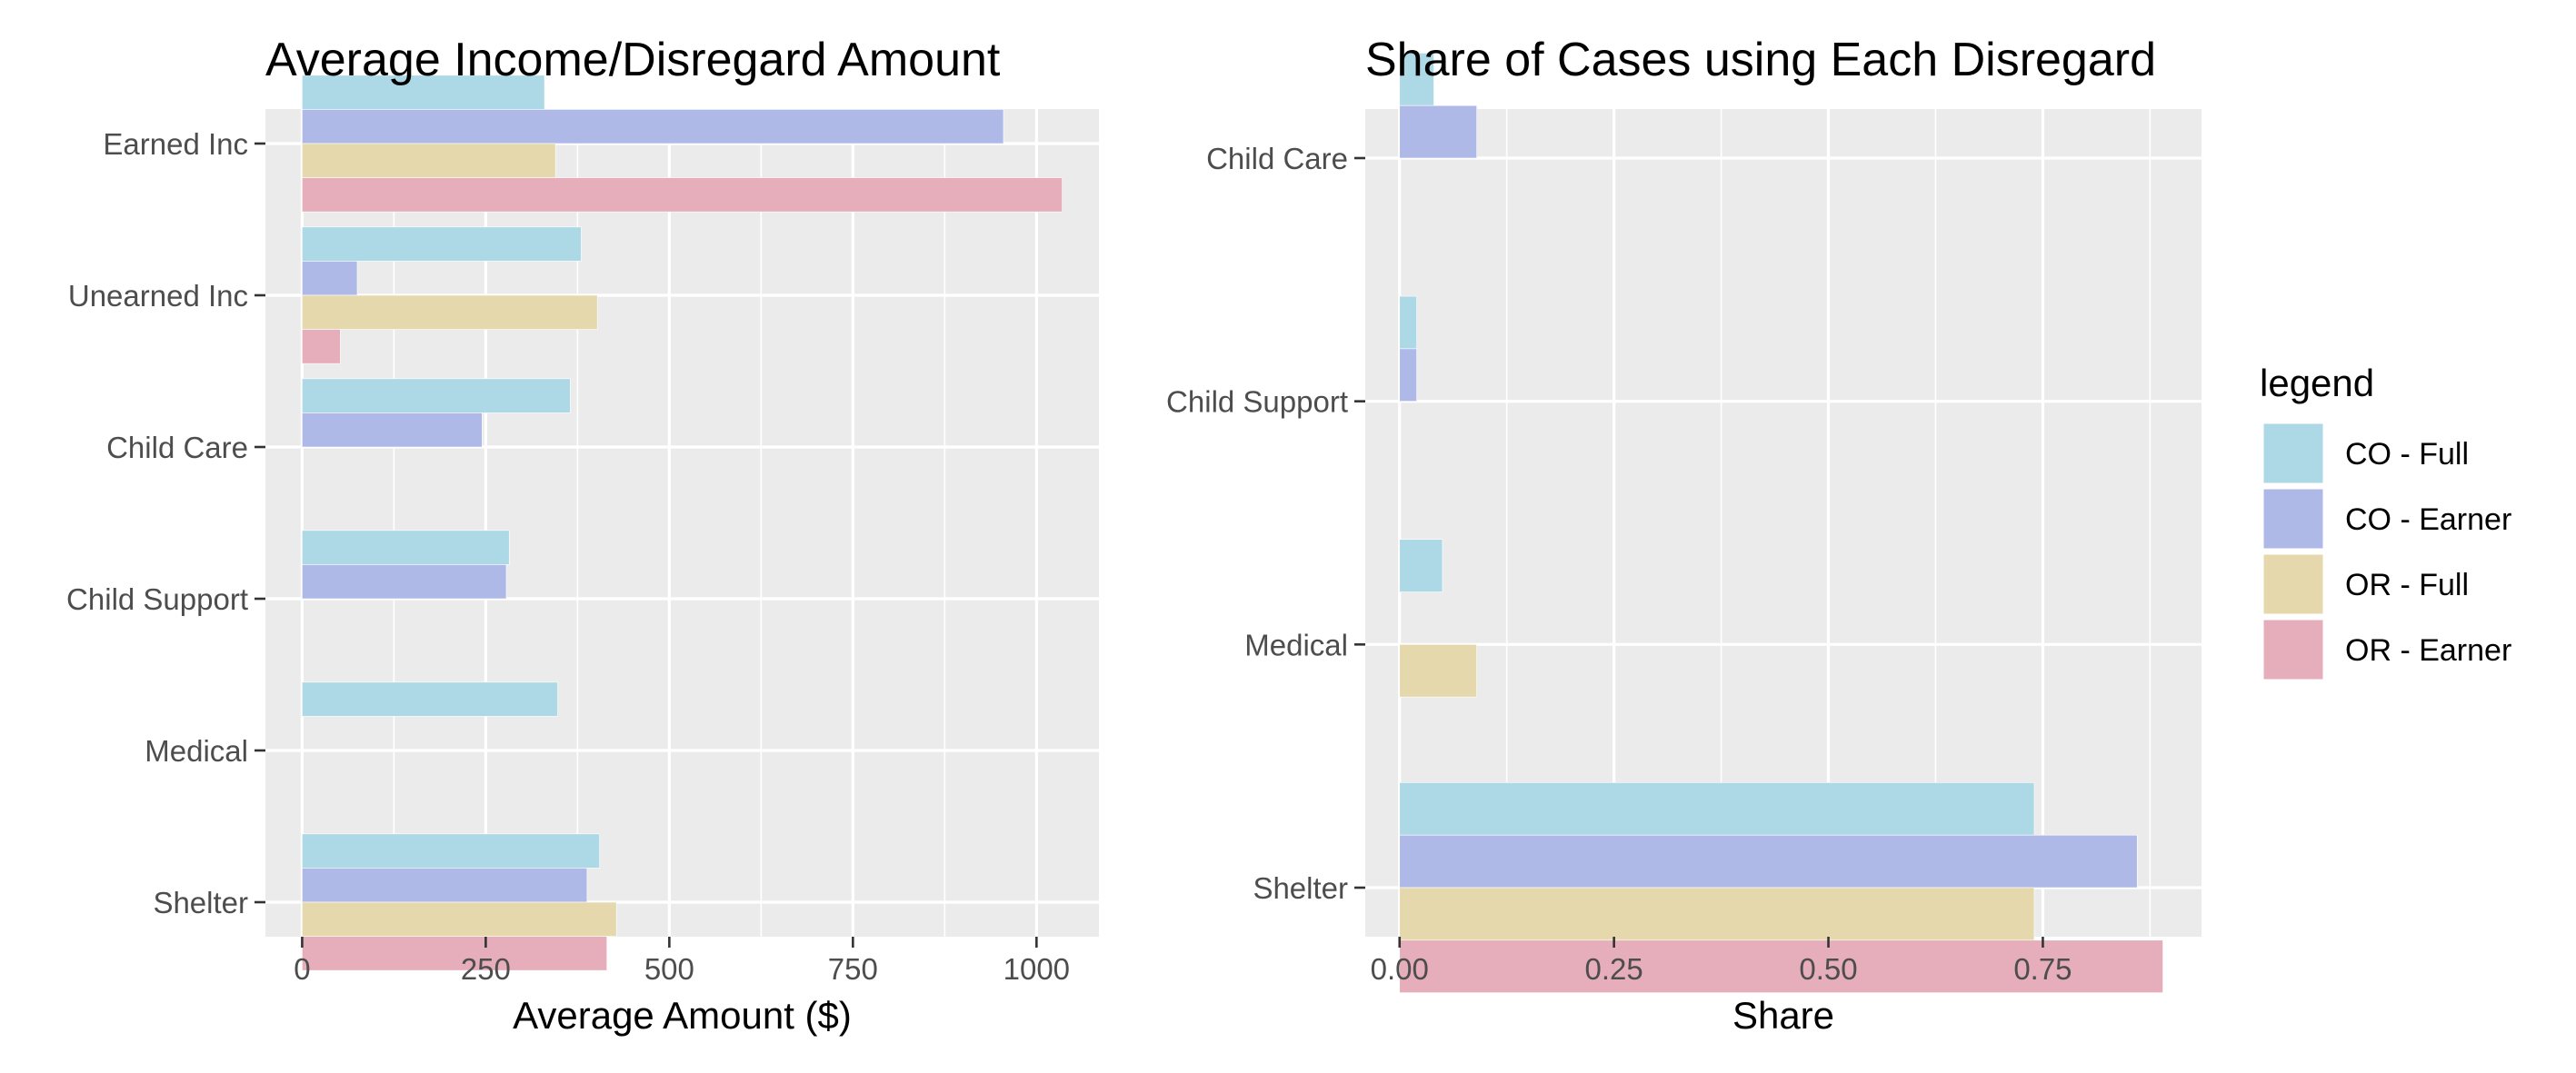 The width and height of the screenshot is (2576, 1073). Describe the element at coordinates (653, 127) in the screenshot. I see `bar-co-earner-earned-inc` at that location.